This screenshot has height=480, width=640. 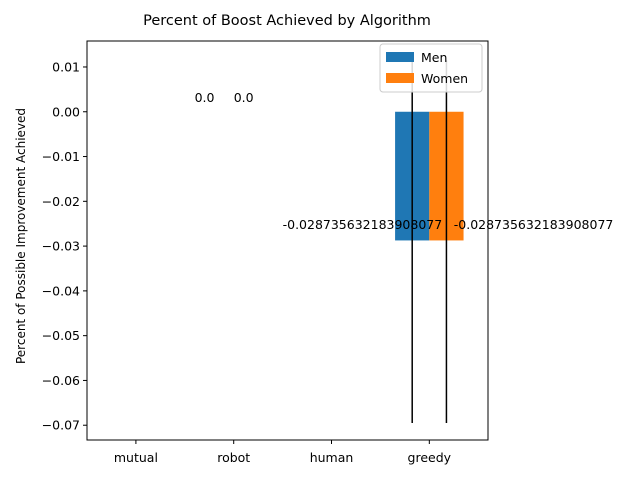 What do you see at coordinates (61, 290) in the screenshot?
I see `y-tick-label: −0.04` at bounding box center [61, 290].